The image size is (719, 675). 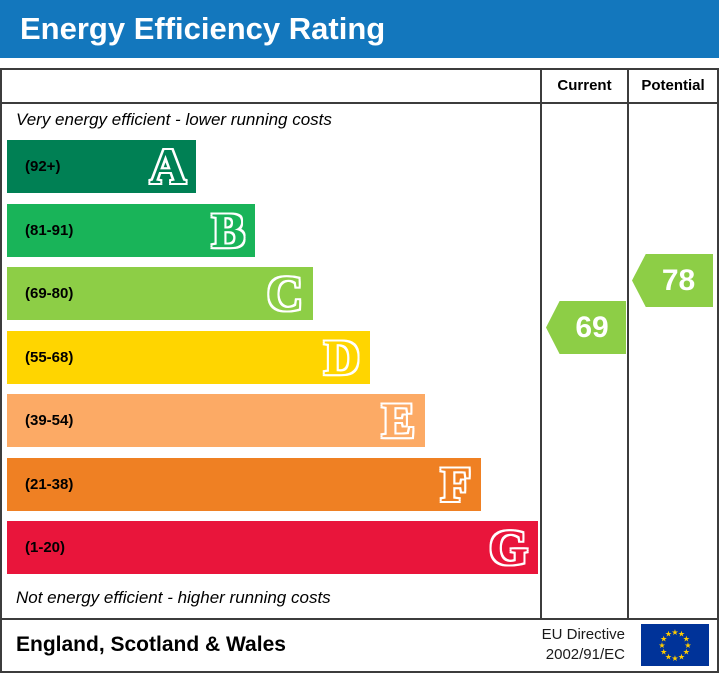 What do you see at coordinates (585, 654) in the screenshot?
I see `eu-directive-line2: 2002/91/EC` at bounding box center [585, 654].